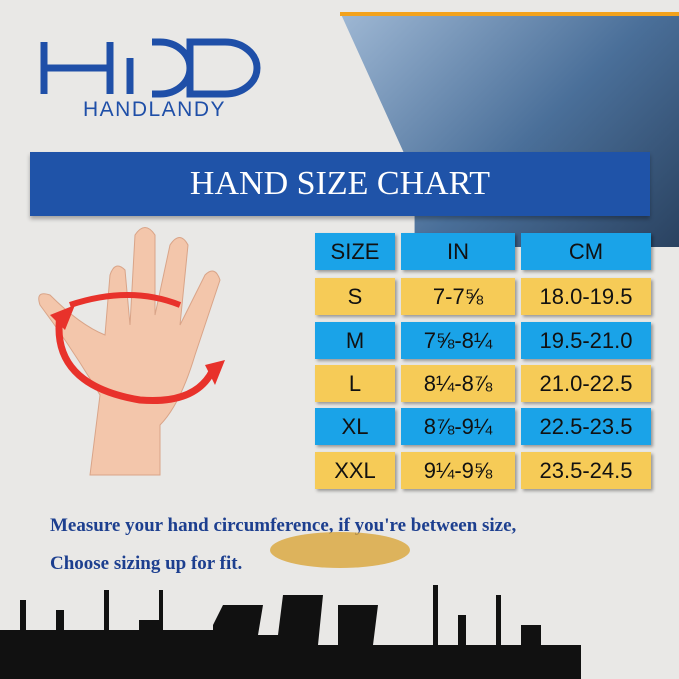 Image resolution: width=679 pixels, height=679 pixels. Describe the element at coordinates (355, 470) in the screenshot. I see `table-cell: XXL` at that location.